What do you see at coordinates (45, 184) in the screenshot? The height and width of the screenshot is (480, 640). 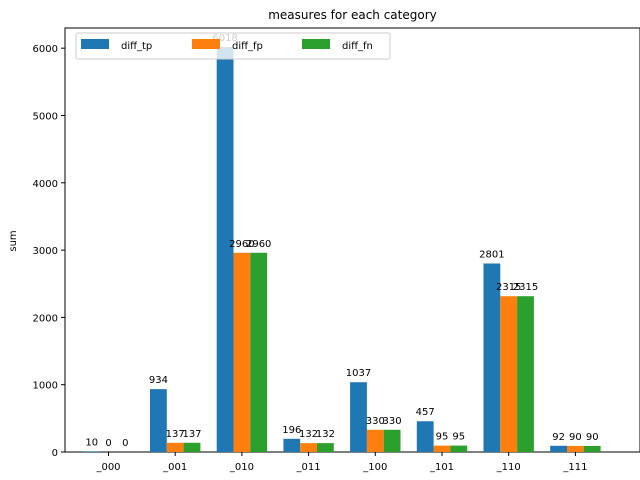 I see `y-tick-label: 4000` at bounding box center [45, 184].